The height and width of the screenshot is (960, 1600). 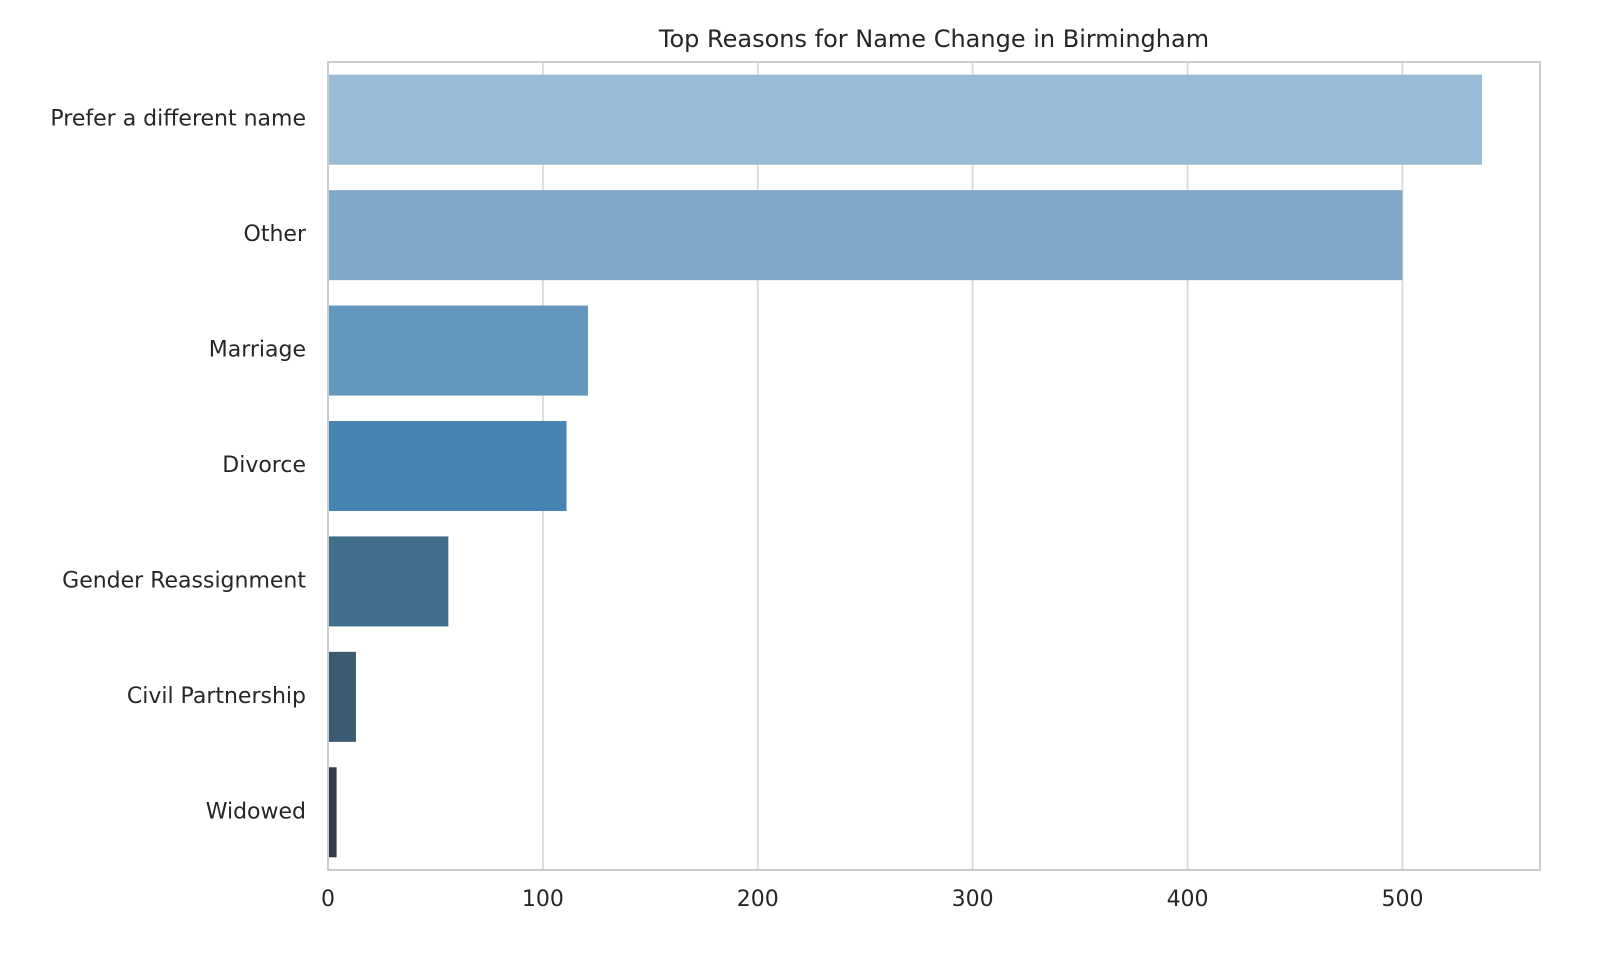 I want to click on y-tick-label: Marriage, so click(x=257, y=350).